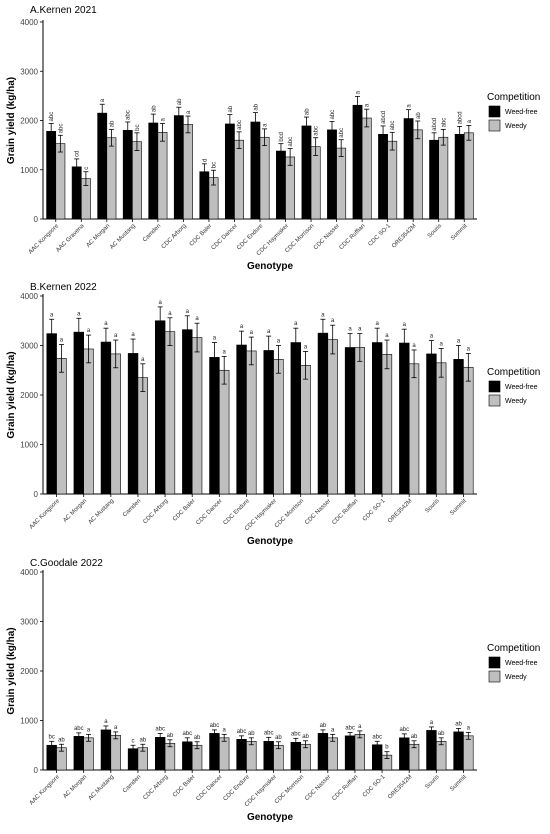 The width and height of the screenshot is (550, 834). I want to click on legend-swatch-weed-free, so click(494, 111).